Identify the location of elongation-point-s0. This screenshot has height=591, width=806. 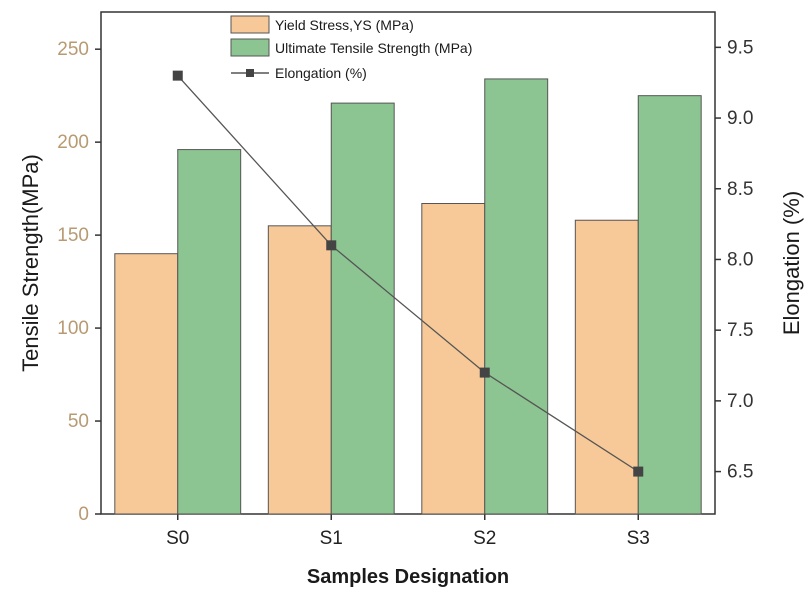
(177, 75).